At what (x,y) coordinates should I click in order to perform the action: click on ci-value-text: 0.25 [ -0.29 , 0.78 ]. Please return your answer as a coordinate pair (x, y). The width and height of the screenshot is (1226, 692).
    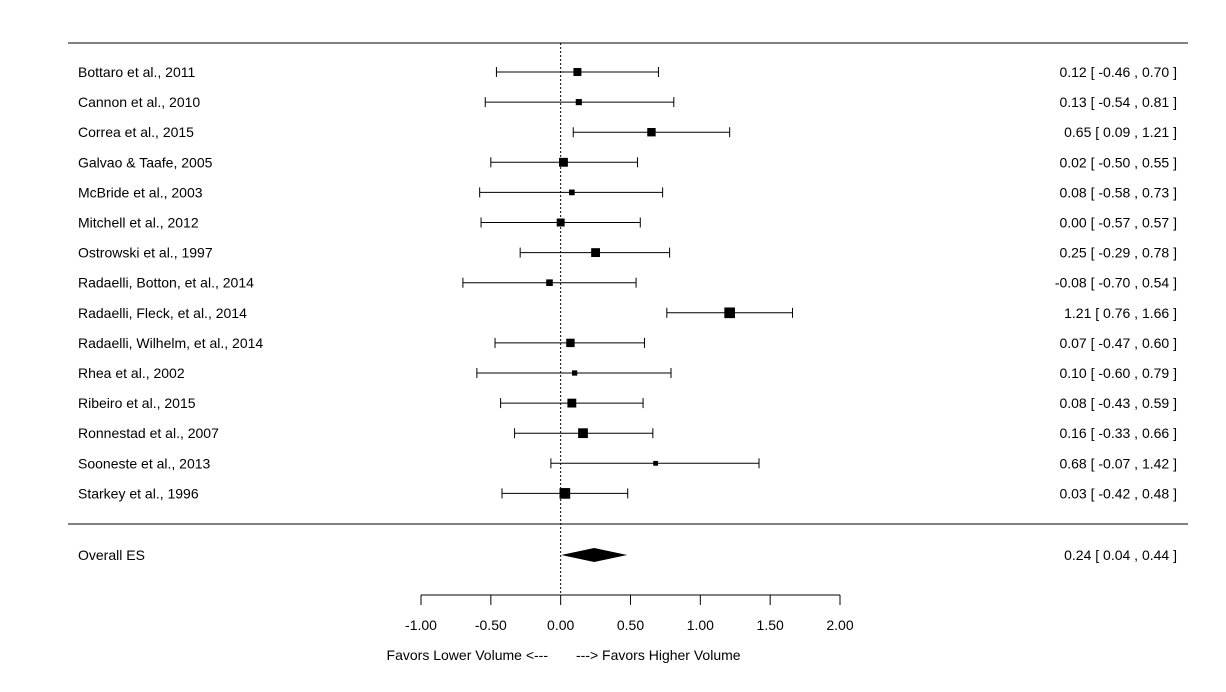
    Looking at the image, I should click on (1118, 253).